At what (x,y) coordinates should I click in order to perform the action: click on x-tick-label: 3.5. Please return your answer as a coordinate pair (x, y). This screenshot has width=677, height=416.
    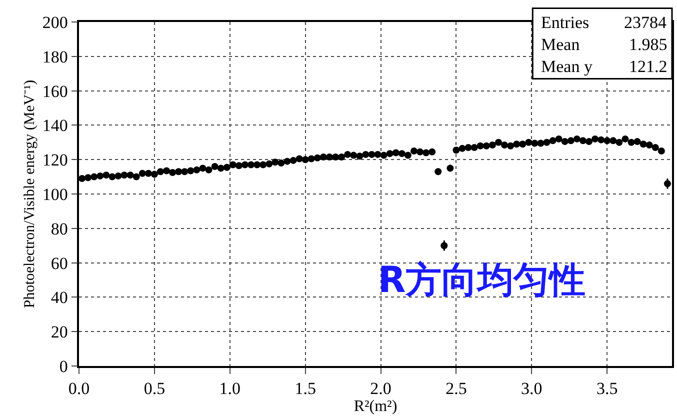
    Looking at the image, I should click on (607, 388).